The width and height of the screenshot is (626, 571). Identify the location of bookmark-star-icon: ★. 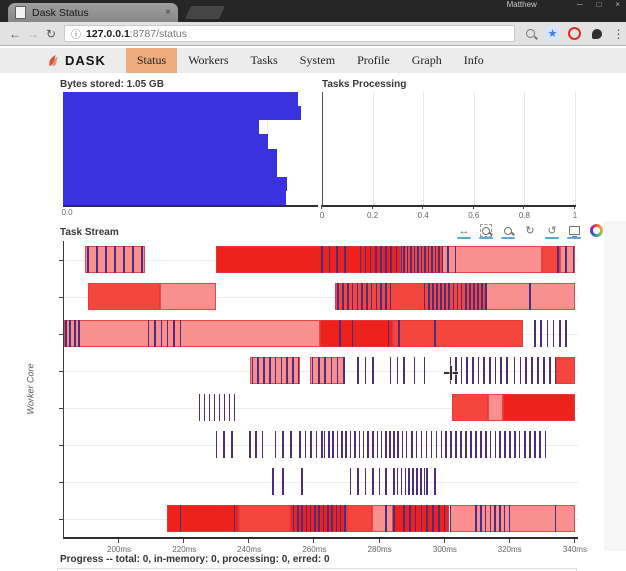
(552, 33).